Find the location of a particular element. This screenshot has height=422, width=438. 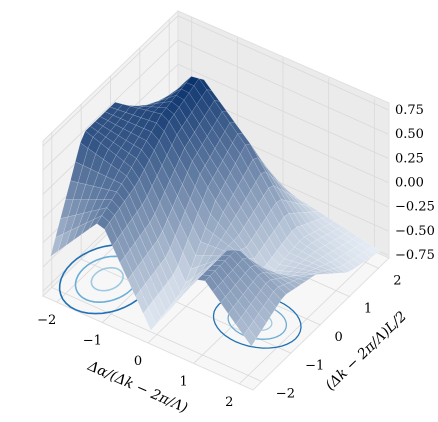

x-tick-label: 0 is located at coordinates (138, 361).